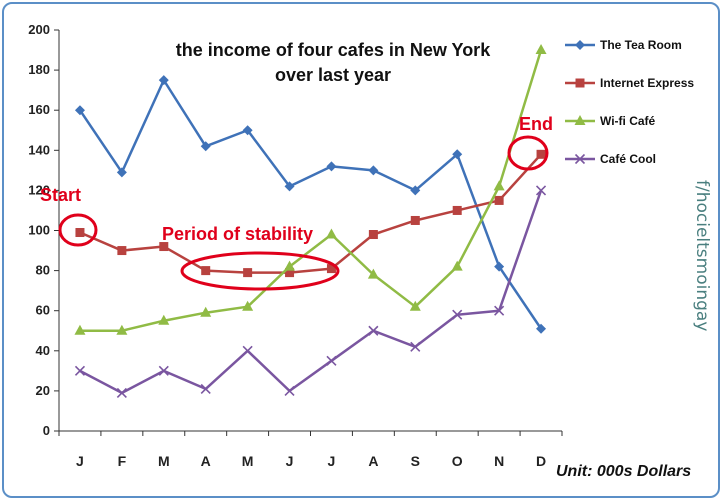 This screenshot has width=720, height=498. Describe the element at coordinates (580, 83) in the screenshot. I see `legend-marker-internet-express` at that location.